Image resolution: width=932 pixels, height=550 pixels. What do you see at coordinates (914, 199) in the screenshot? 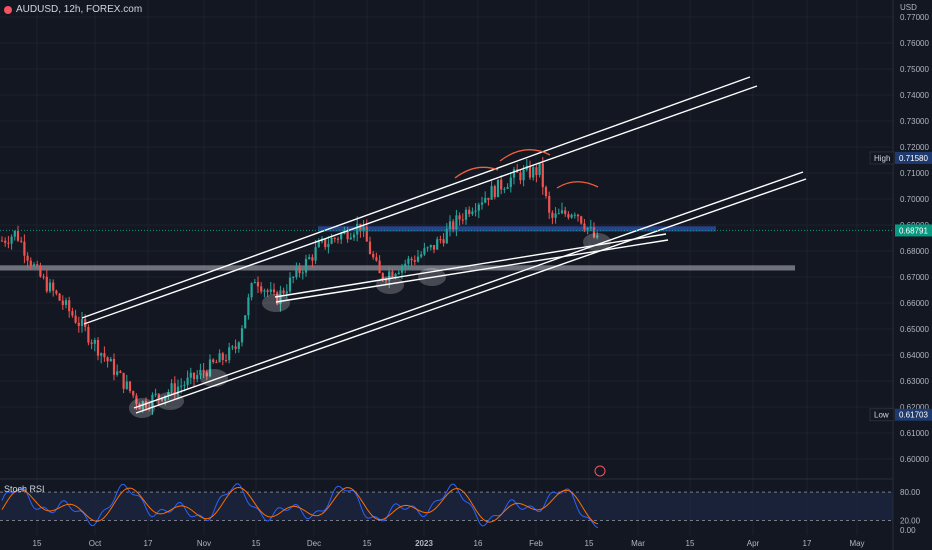
I see `price-tick-label: 0.70000` at bounding box center [914, 199].